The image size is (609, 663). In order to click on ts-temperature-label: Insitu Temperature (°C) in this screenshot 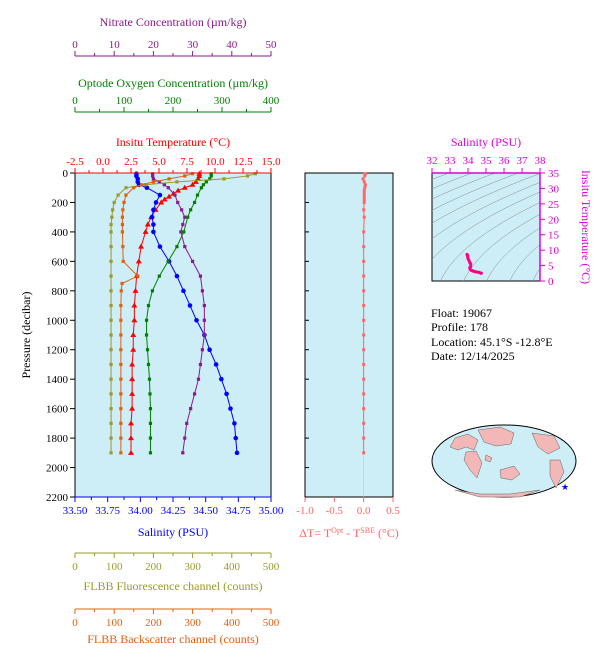, I will do `click(586, 227)`.